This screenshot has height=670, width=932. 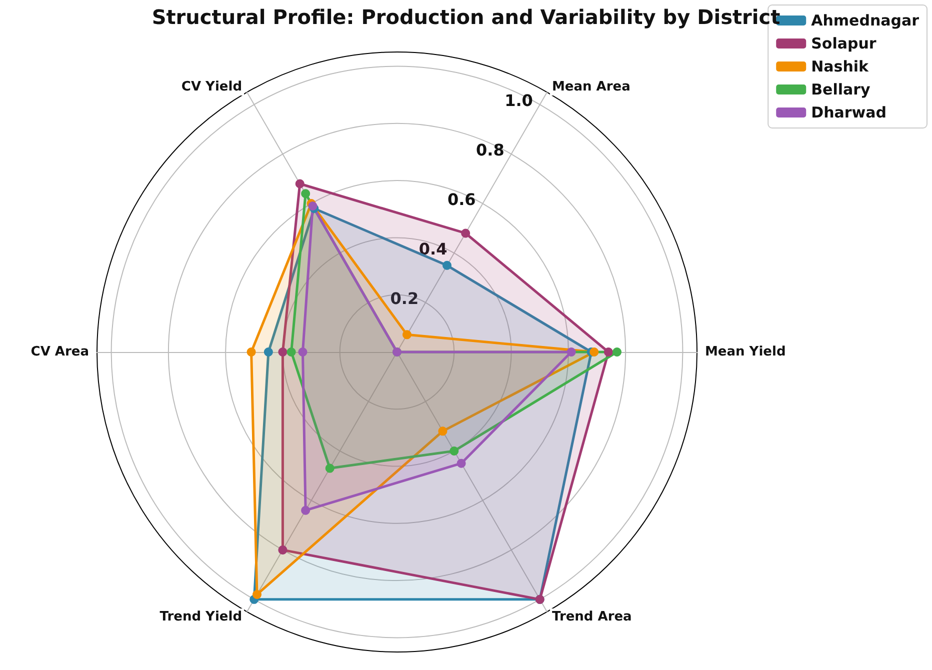 I want to click on legend-label: Bellary, so click(x=841, y=89).